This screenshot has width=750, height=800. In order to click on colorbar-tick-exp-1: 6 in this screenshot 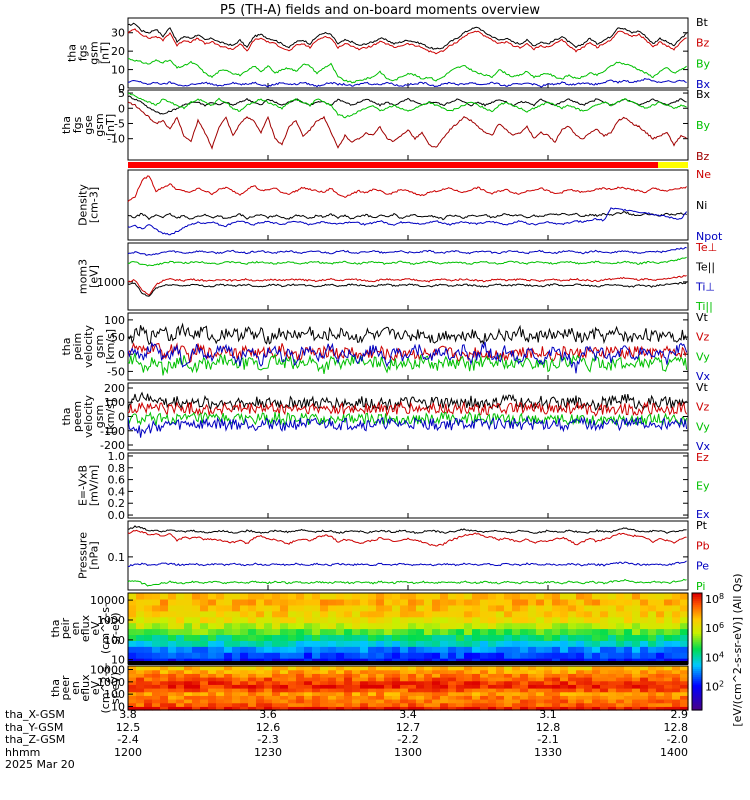, I will do `click(721, 625)`.